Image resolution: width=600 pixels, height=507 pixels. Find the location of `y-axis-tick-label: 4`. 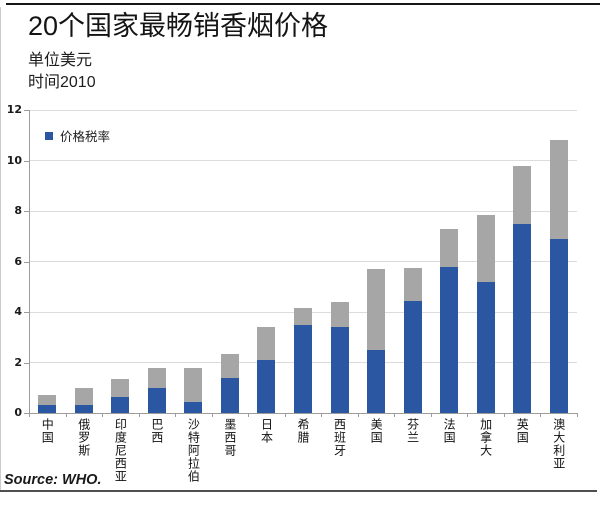

y-axis-tick-label: 4 is located at coordinates (18, 311).